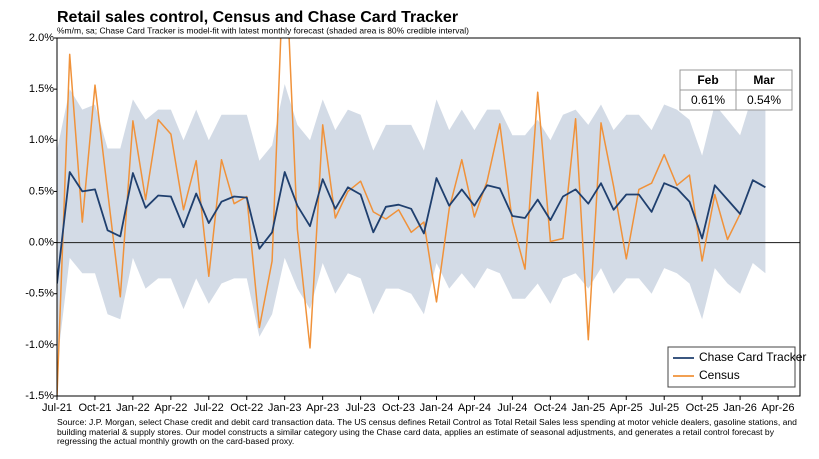 Image resolution: width=819 pixels, height=459 pixels. What do you see at coordinates (41, 191) in the screenshot?
I see `y-tick-label: 0.5%` at bounding box center [41, 191].